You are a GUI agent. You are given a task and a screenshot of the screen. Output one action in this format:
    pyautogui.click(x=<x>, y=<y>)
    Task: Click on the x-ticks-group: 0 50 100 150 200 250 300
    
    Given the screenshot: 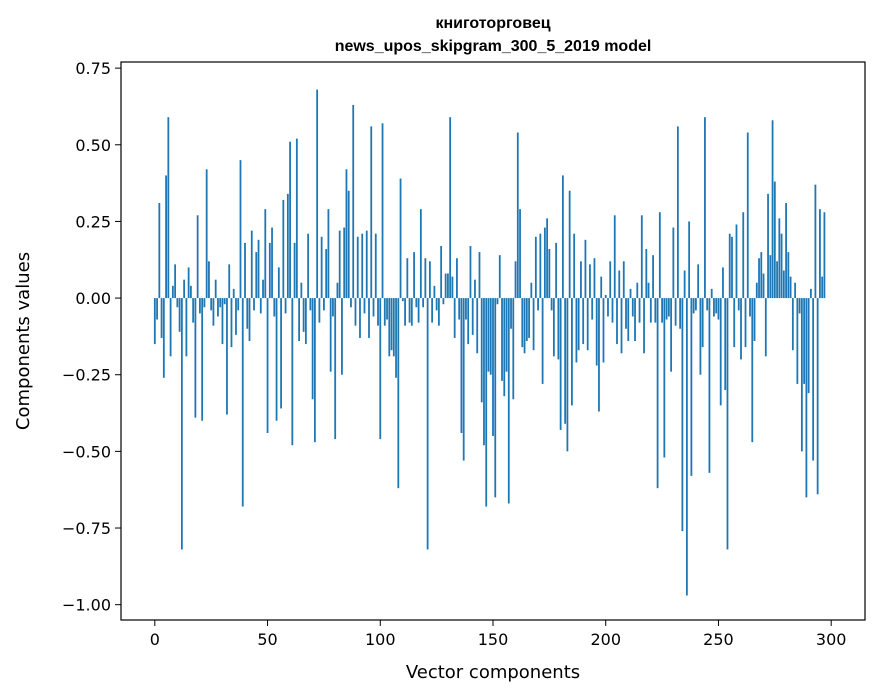 What is the action you would take?
    pyautogui.click(x=498, y=634)
    